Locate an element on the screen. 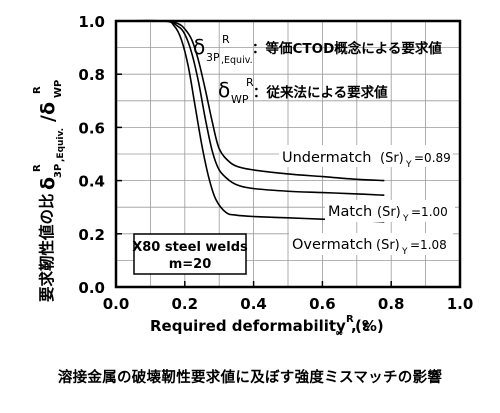 The image size is (500, 413). legend-wp-symbol: δ is located at coordinates (224, 90).